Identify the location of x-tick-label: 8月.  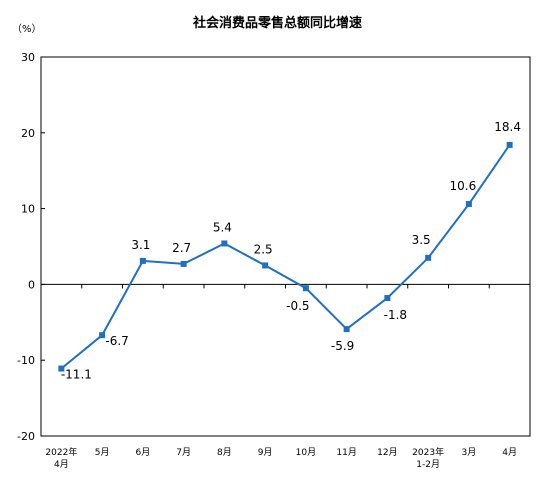
(224, 452).